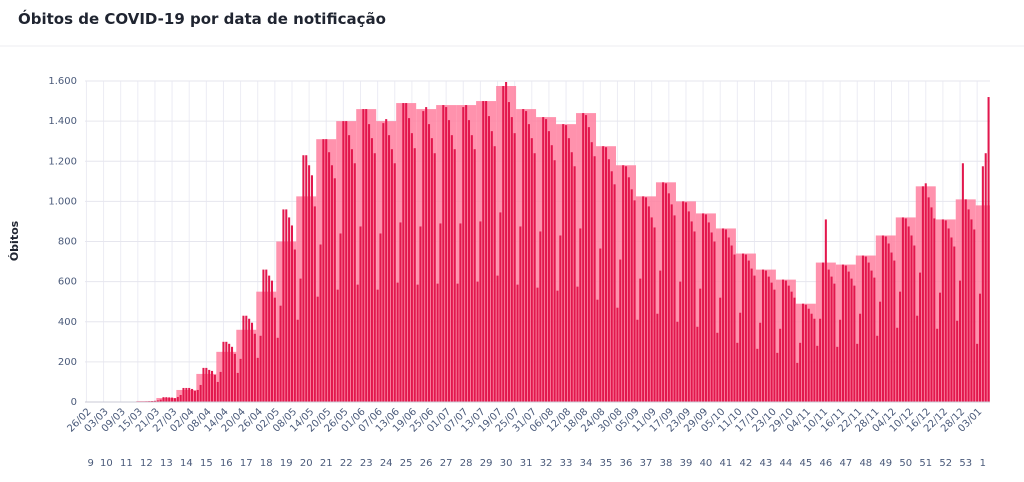 This screenshot has height=482, width=1024. I want to click on week-label: 15, so click(206, 463).